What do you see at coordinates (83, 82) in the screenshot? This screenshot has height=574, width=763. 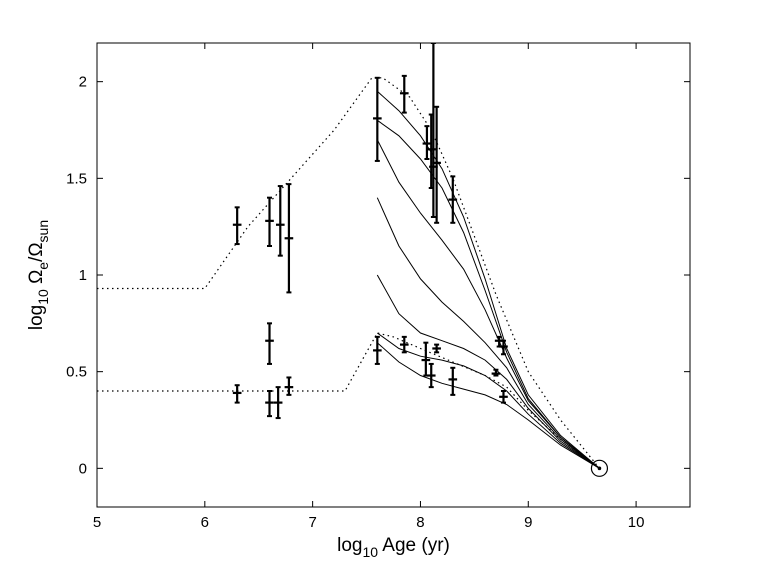 I see `y-tick-label: 2` at bounding box center [83, 82].